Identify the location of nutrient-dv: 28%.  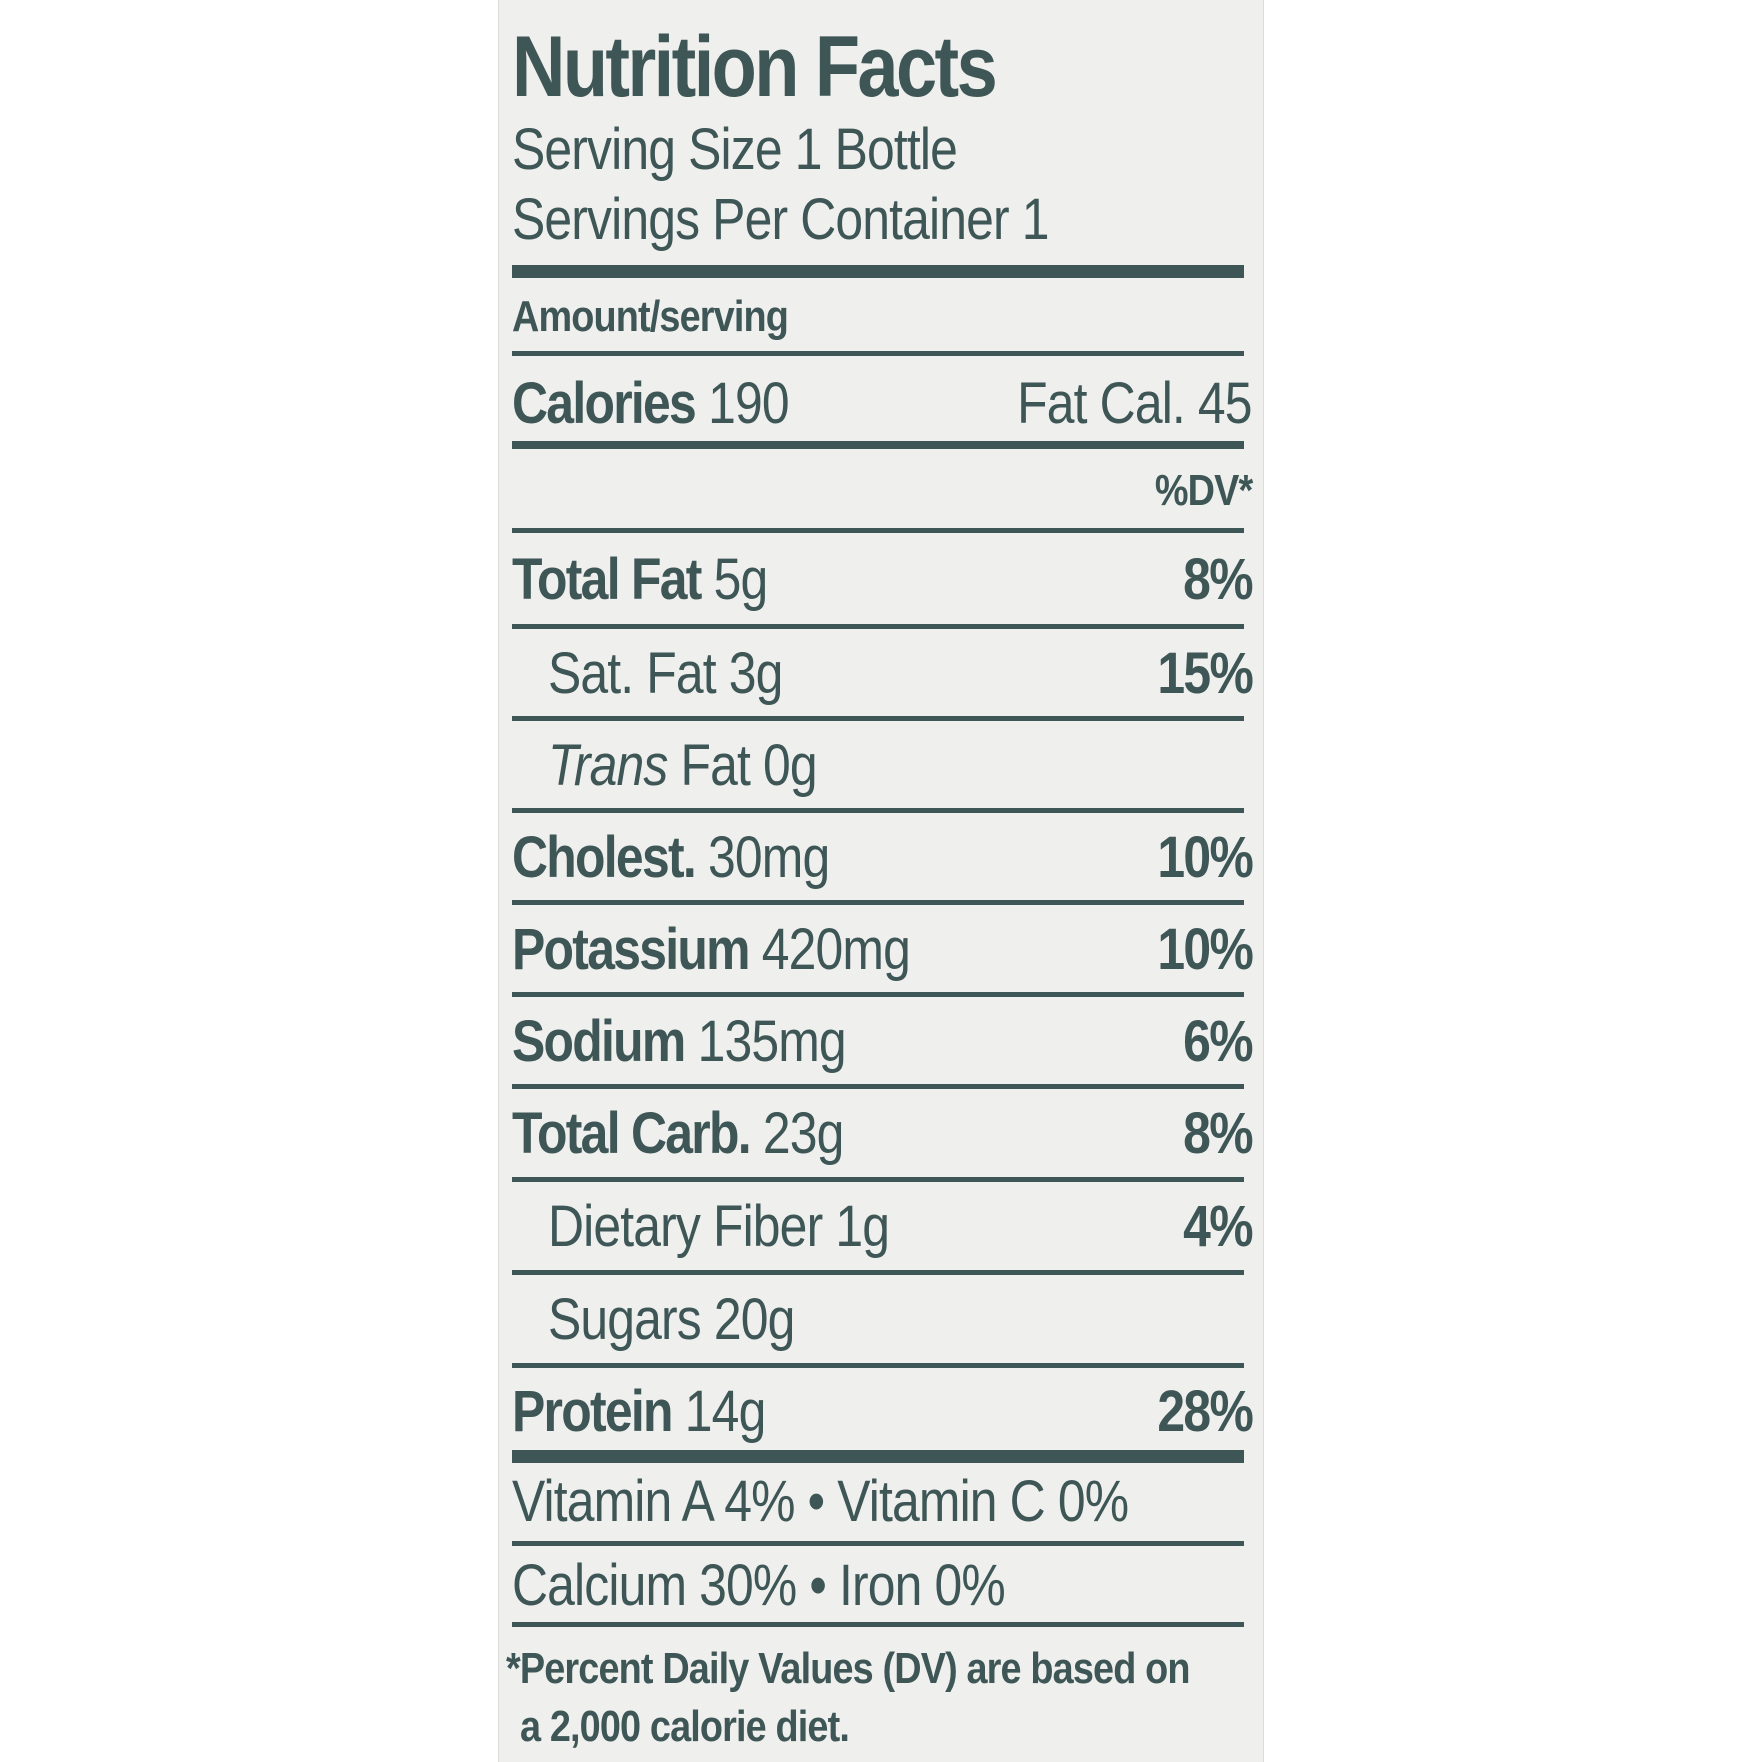
(1205, 1411).